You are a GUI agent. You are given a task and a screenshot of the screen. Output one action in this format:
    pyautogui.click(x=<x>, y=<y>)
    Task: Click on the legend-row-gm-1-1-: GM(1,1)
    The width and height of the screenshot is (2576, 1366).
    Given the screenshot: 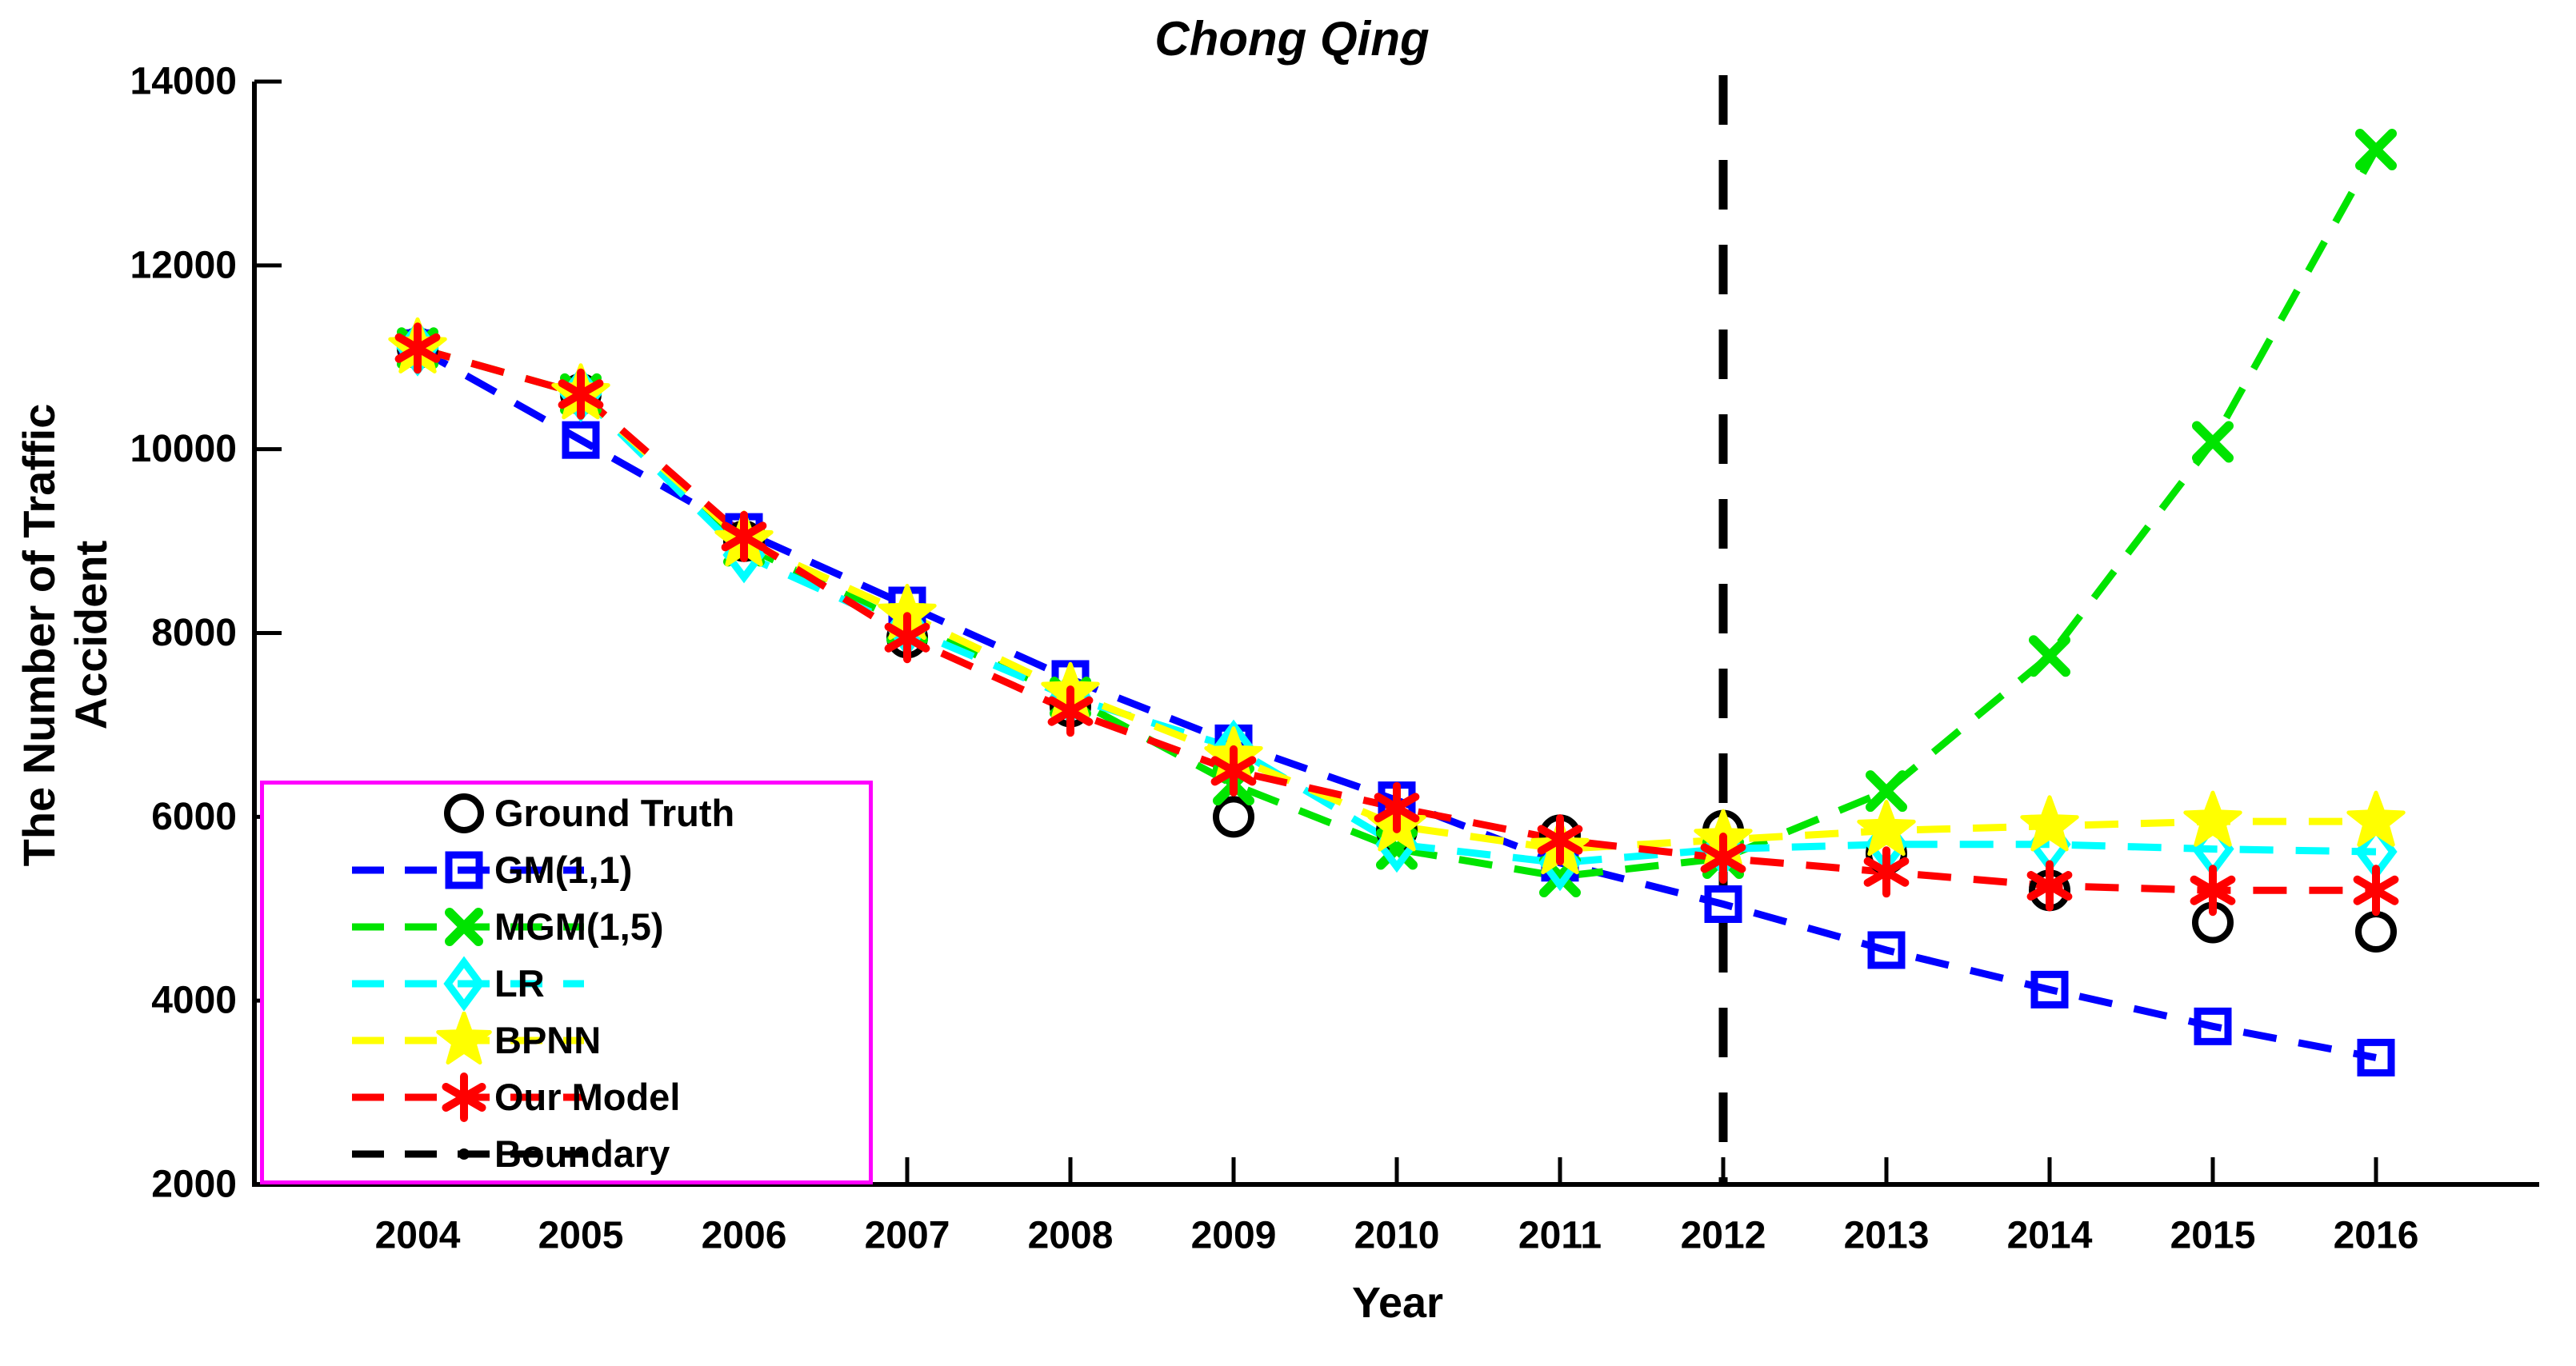 What is the action you would take?
    pyautogui.click(x=566, y=870)
    